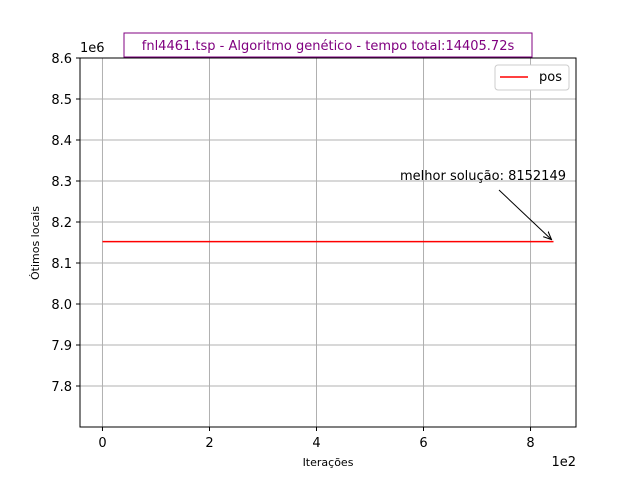 The image size is (640, 480). Describe the element at coordinates (483, 204) in the screenshot. I see `annotation: melhor solução: 8152149` at that location.